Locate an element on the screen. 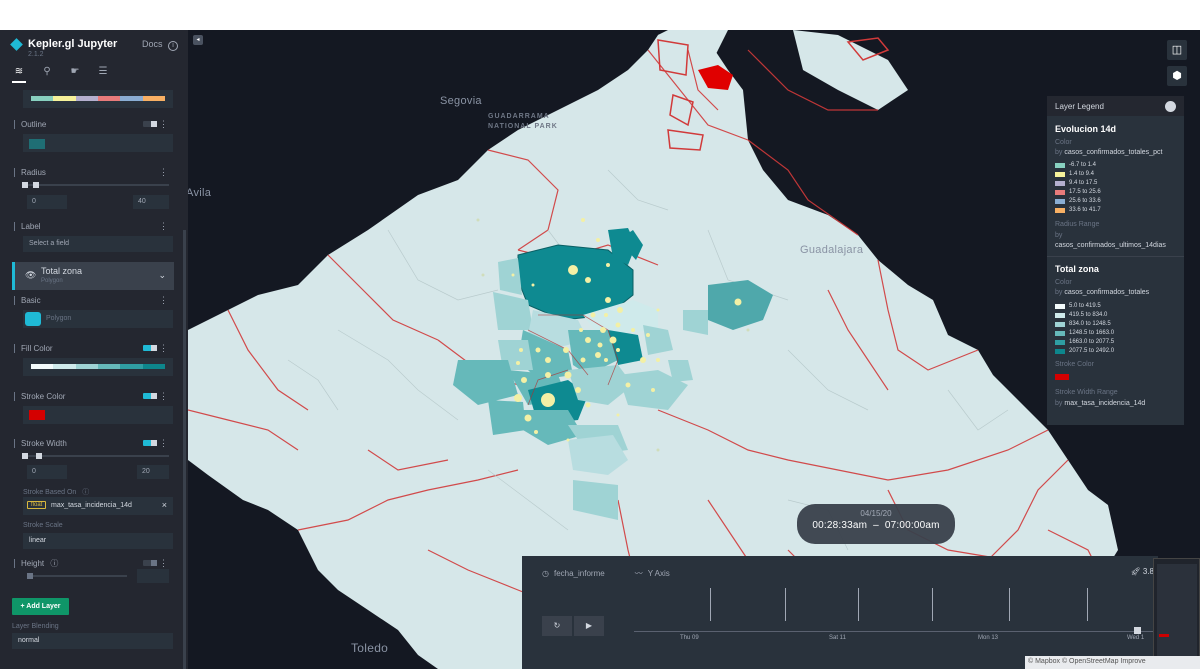 The width and height of the screenshot is (1200, 669). height-slider-handle is located at coordinates (30, 576).